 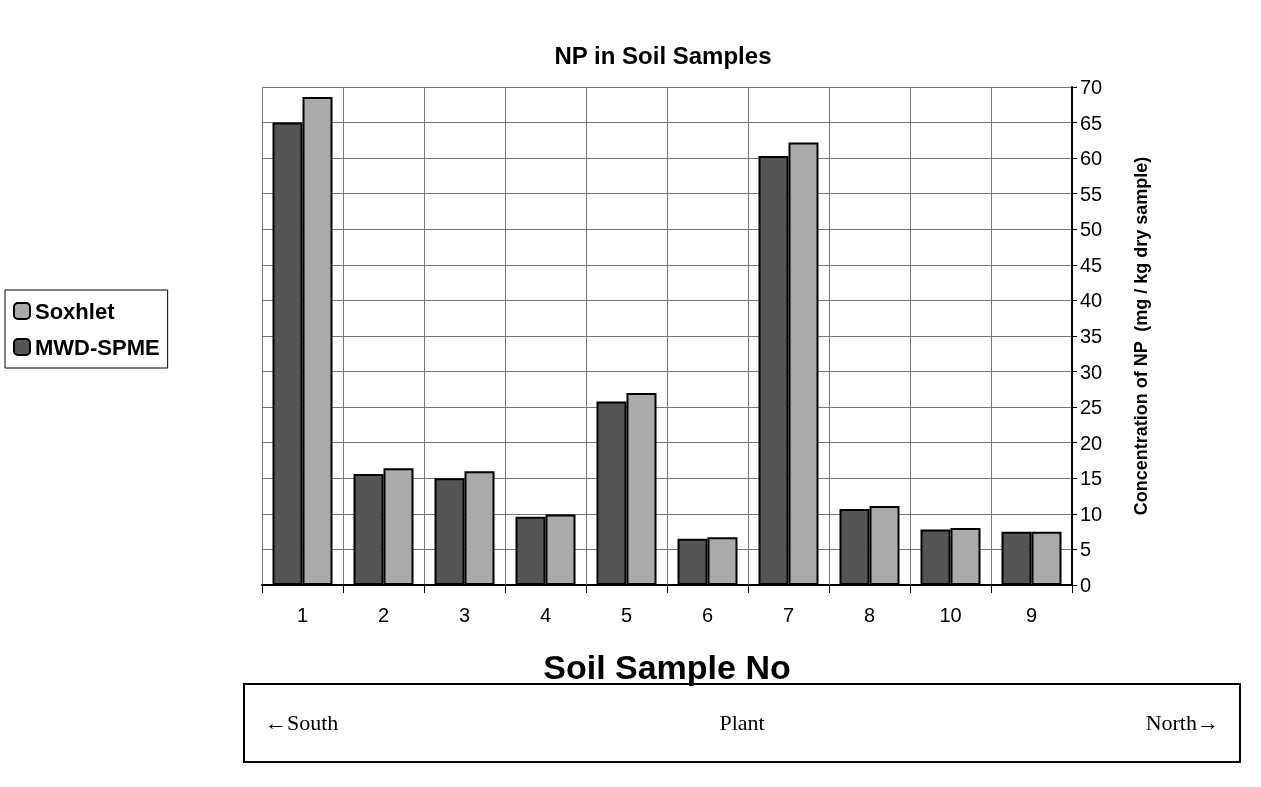 What do you see at coordinates (1091, 336) in the screenshot?
I see `y-tick-label: 35` at bounding box center [1091, 336].